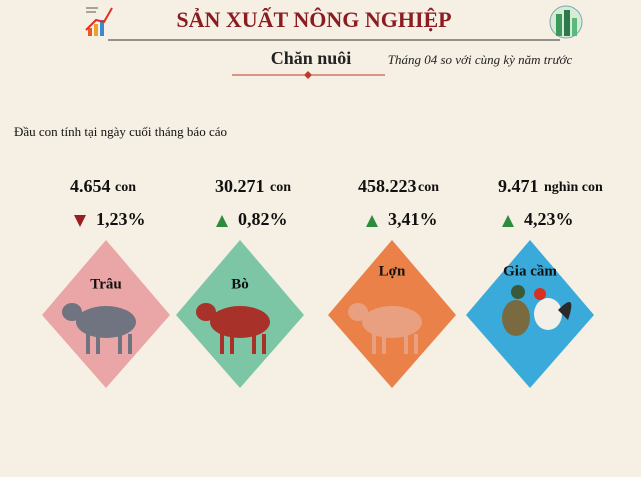 This screenshot has width=641, height=477. Describe the element at coordinates (99, 21) in the screenshot. I see `chart-icon` at that location.